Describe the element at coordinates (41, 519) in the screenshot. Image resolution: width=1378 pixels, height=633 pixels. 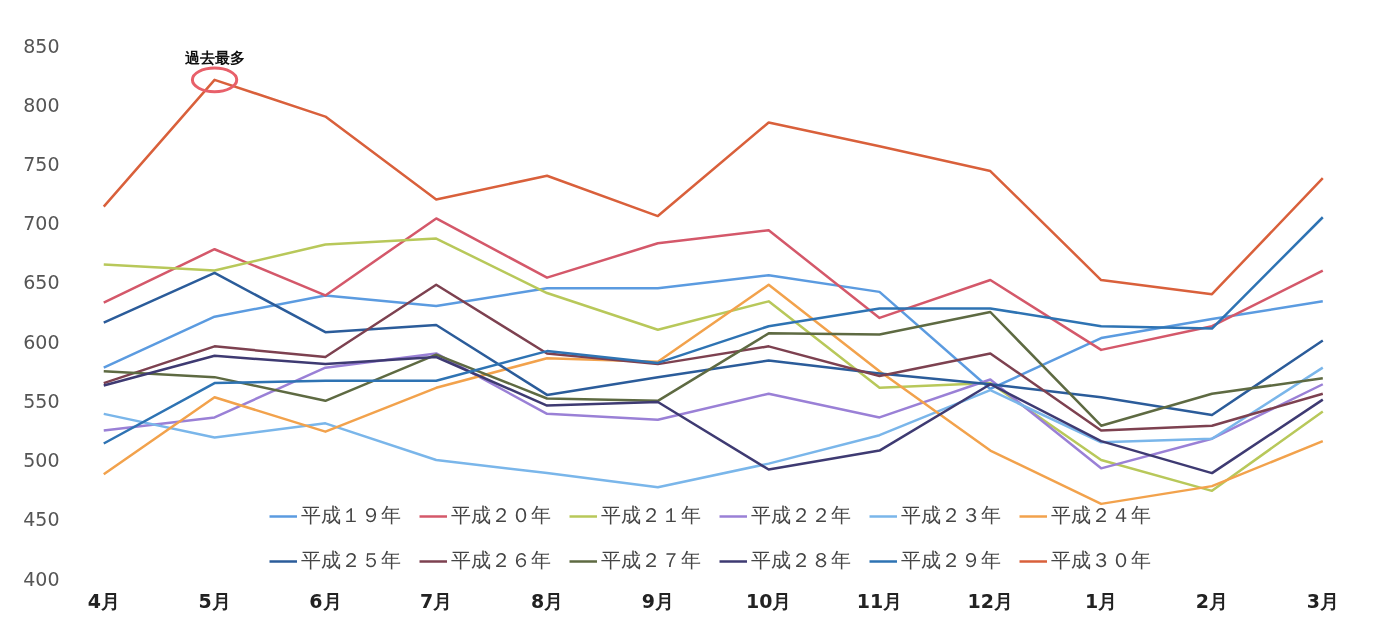
I see `y-tick-label: 450` at that location.